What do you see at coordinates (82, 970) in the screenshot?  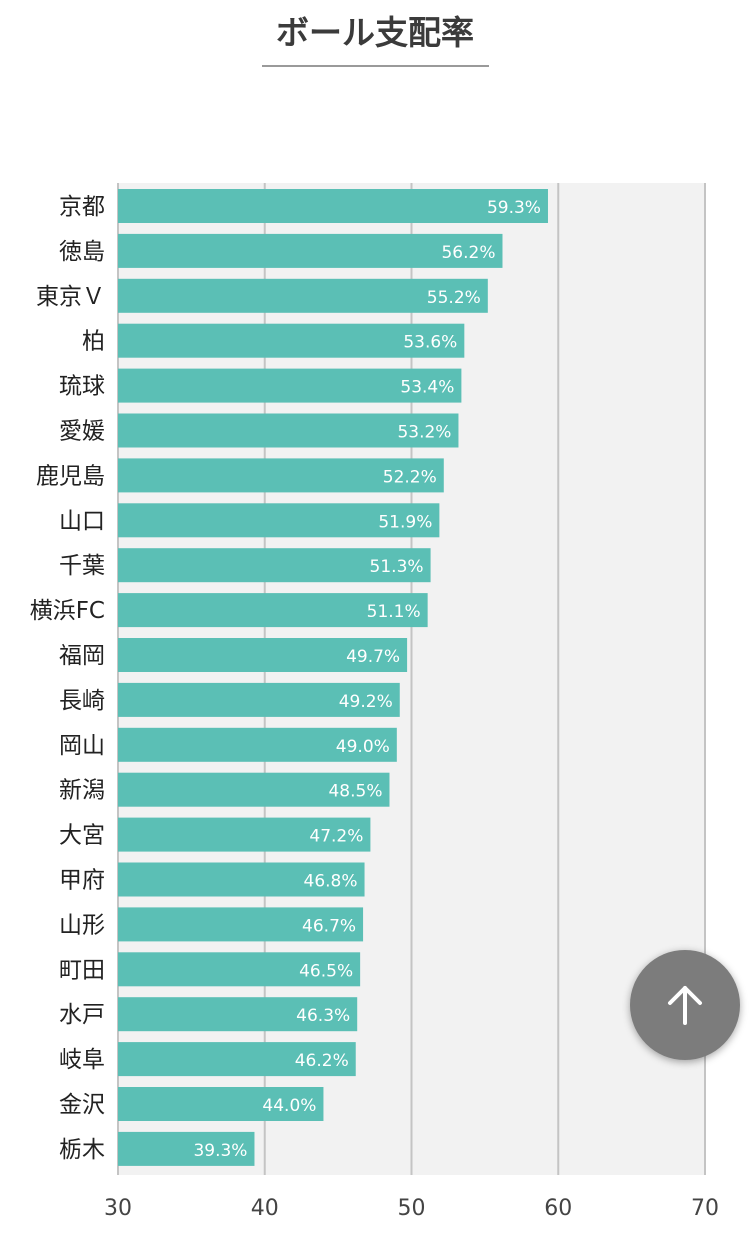 I see `category-label: 町田` at bounding box center [82, 970].